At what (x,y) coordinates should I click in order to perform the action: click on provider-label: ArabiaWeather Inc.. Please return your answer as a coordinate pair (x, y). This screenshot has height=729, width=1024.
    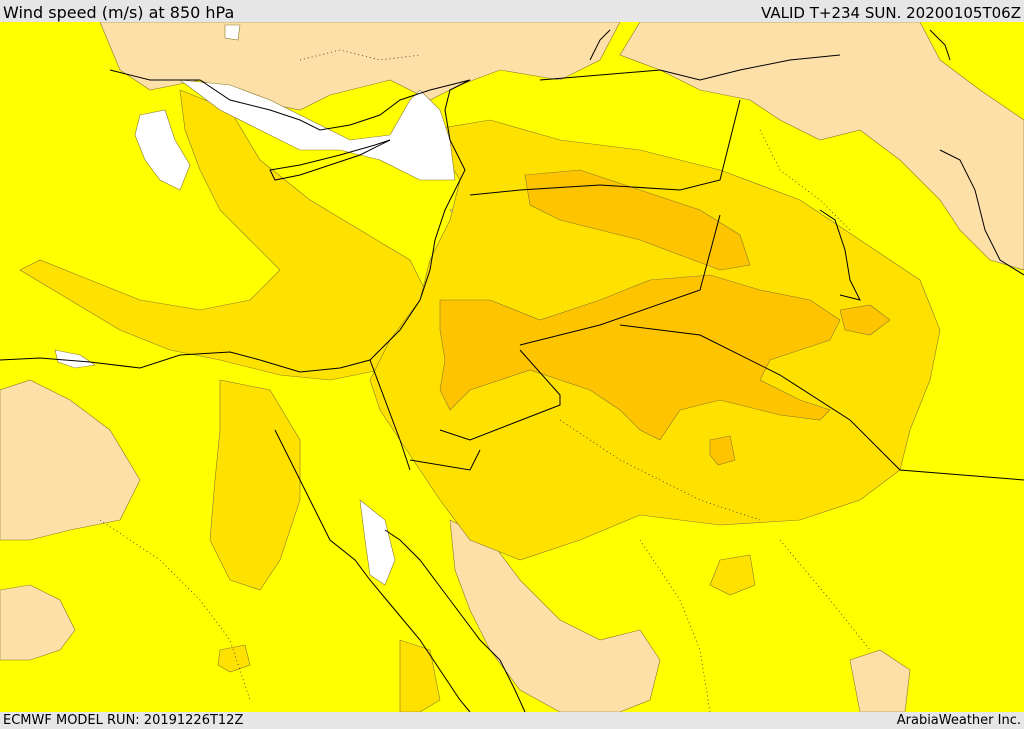
    Looking at the image, I should click on (958, 720).